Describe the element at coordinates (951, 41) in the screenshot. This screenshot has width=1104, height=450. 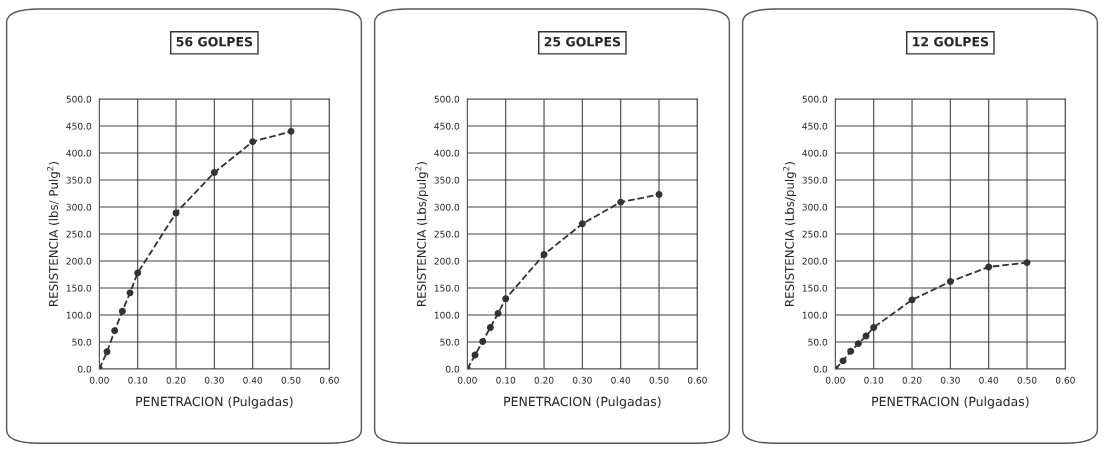
I see `chart-title: 12 GOLPES` at that location.